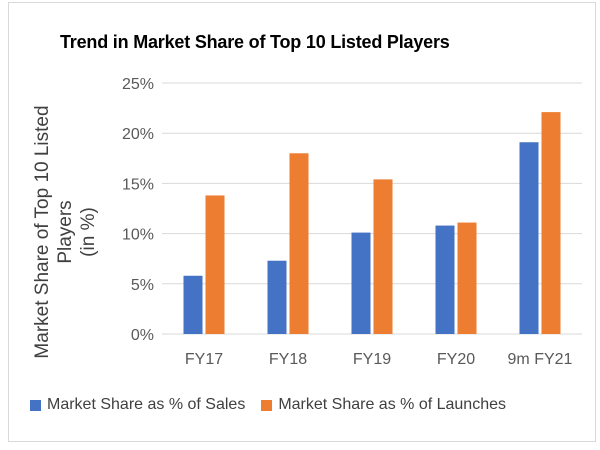  I want to click on legend-item-sales: Market Share as % of Sales, so click(137, 405).